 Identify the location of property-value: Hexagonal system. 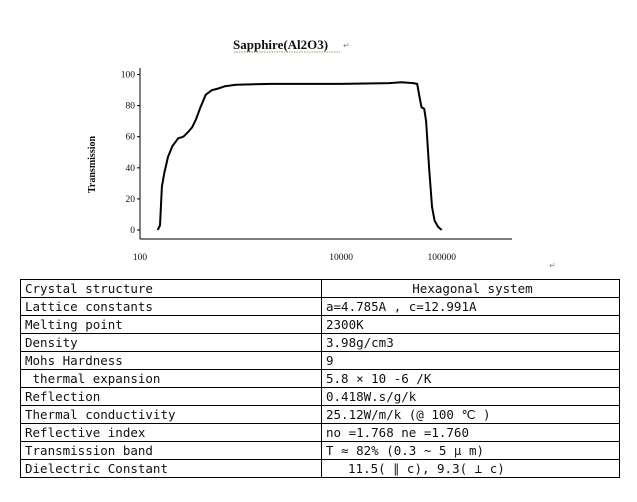
(471, 289).